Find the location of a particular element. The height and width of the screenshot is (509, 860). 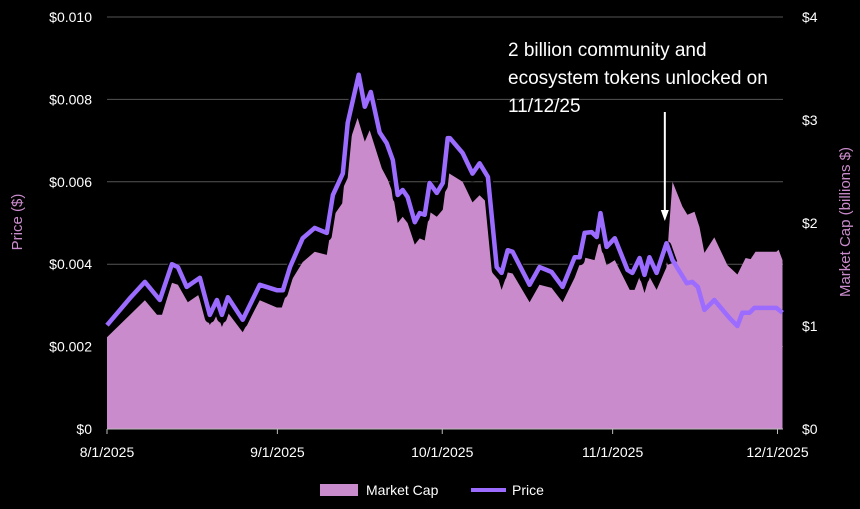

annotation-line-3: 11/12/25 is located at coordinates (544, 106).